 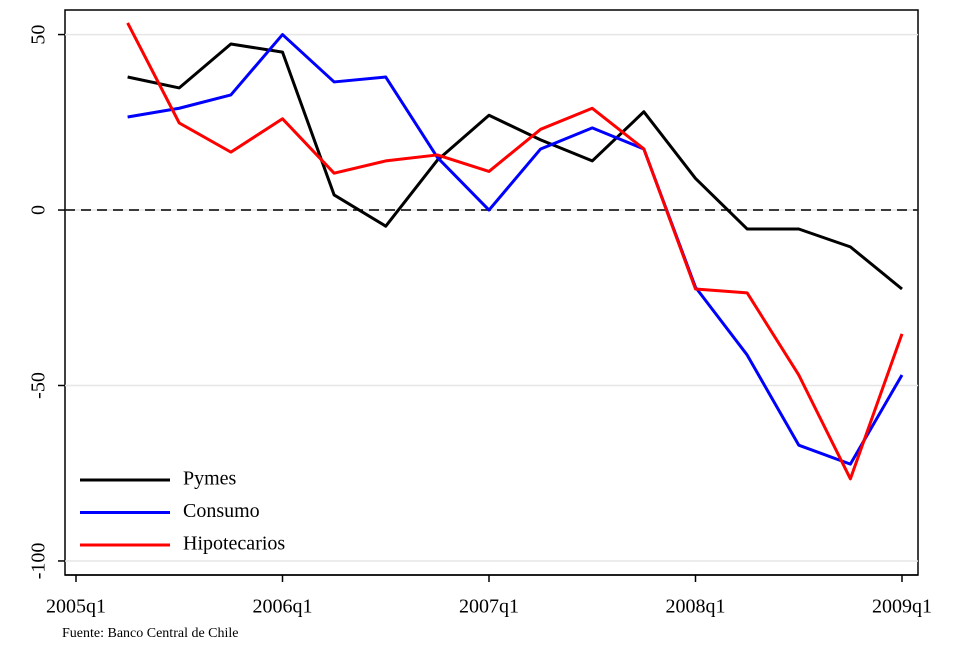 What do you see at coordinates (210, 479) in the screenshot?
I see `legend-label: Pymes` at bounding box center [210, 479].